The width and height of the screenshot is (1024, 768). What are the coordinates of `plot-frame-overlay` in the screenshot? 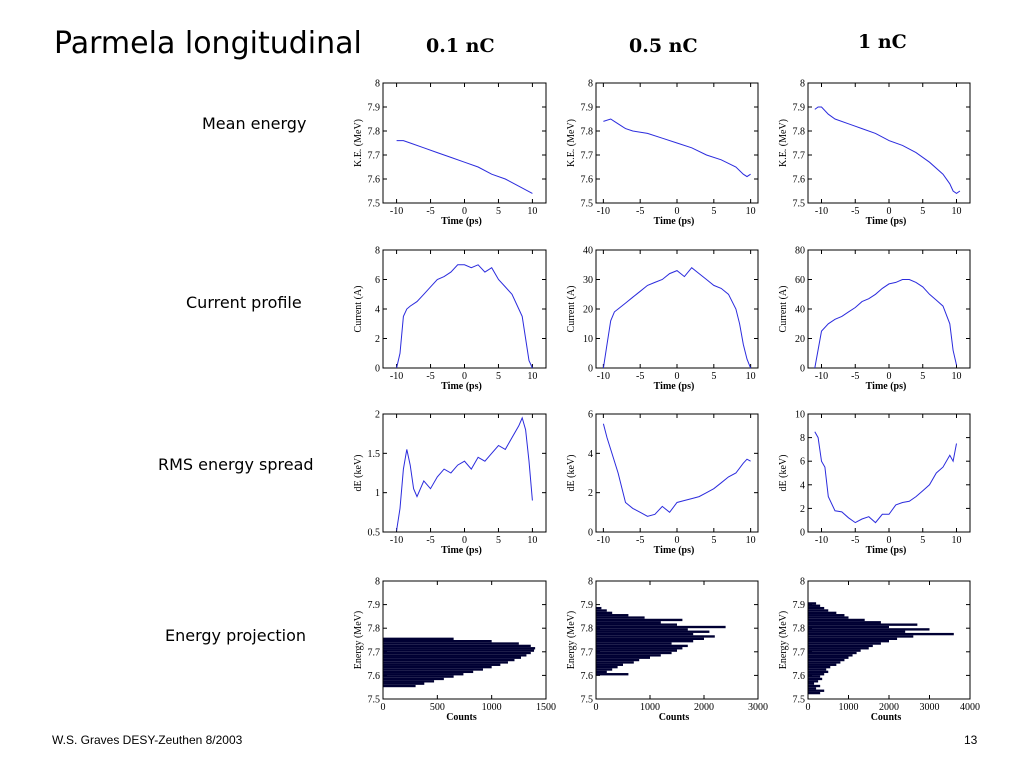 It's located at (677, 640).